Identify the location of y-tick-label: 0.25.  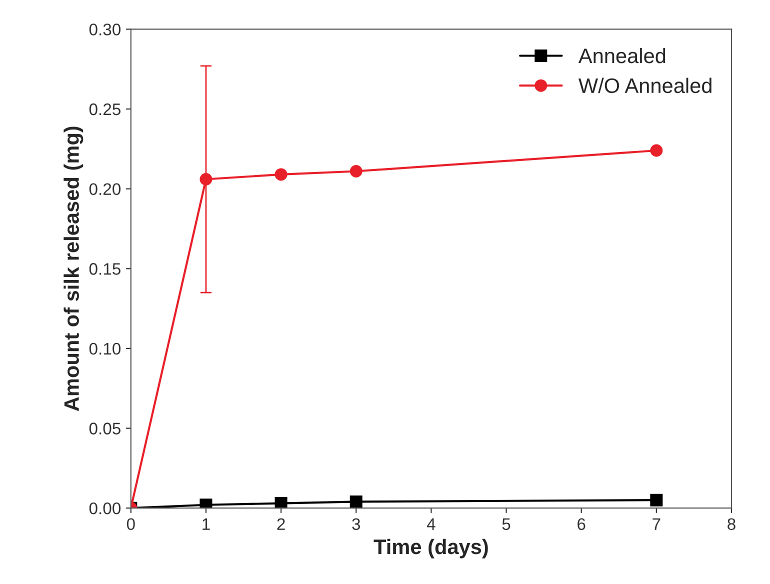
(104, 109).